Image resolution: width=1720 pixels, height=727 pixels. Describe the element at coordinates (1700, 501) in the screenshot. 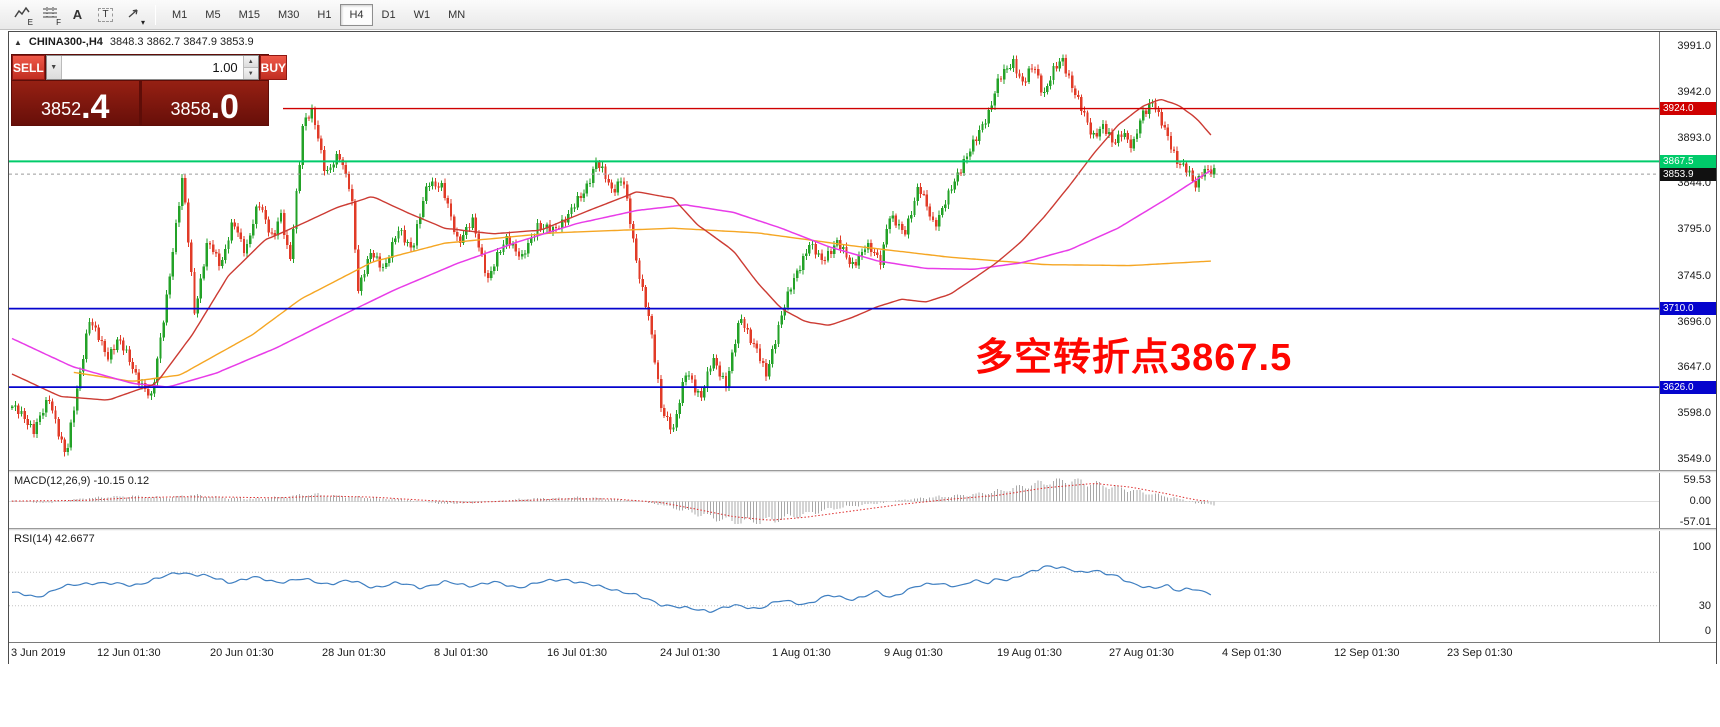

I see `macd-axis-label: 0.00` at that location.